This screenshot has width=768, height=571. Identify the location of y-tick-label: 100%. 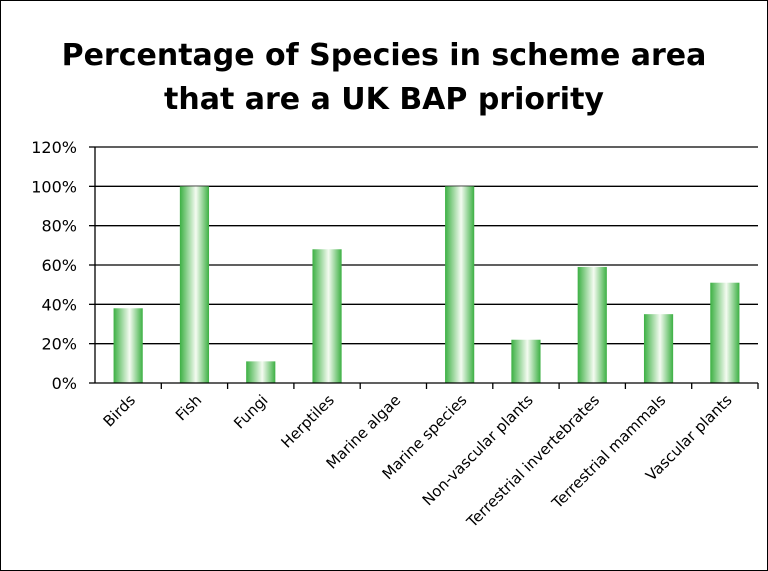
(54, 186).